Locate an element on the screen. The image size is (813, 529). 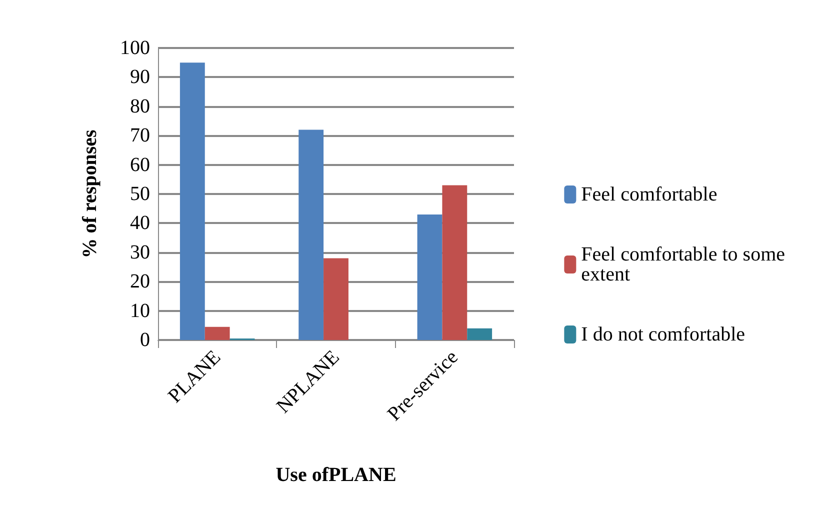
x-axis-title: Use ofPLANE is located at coordinates (336, 475).